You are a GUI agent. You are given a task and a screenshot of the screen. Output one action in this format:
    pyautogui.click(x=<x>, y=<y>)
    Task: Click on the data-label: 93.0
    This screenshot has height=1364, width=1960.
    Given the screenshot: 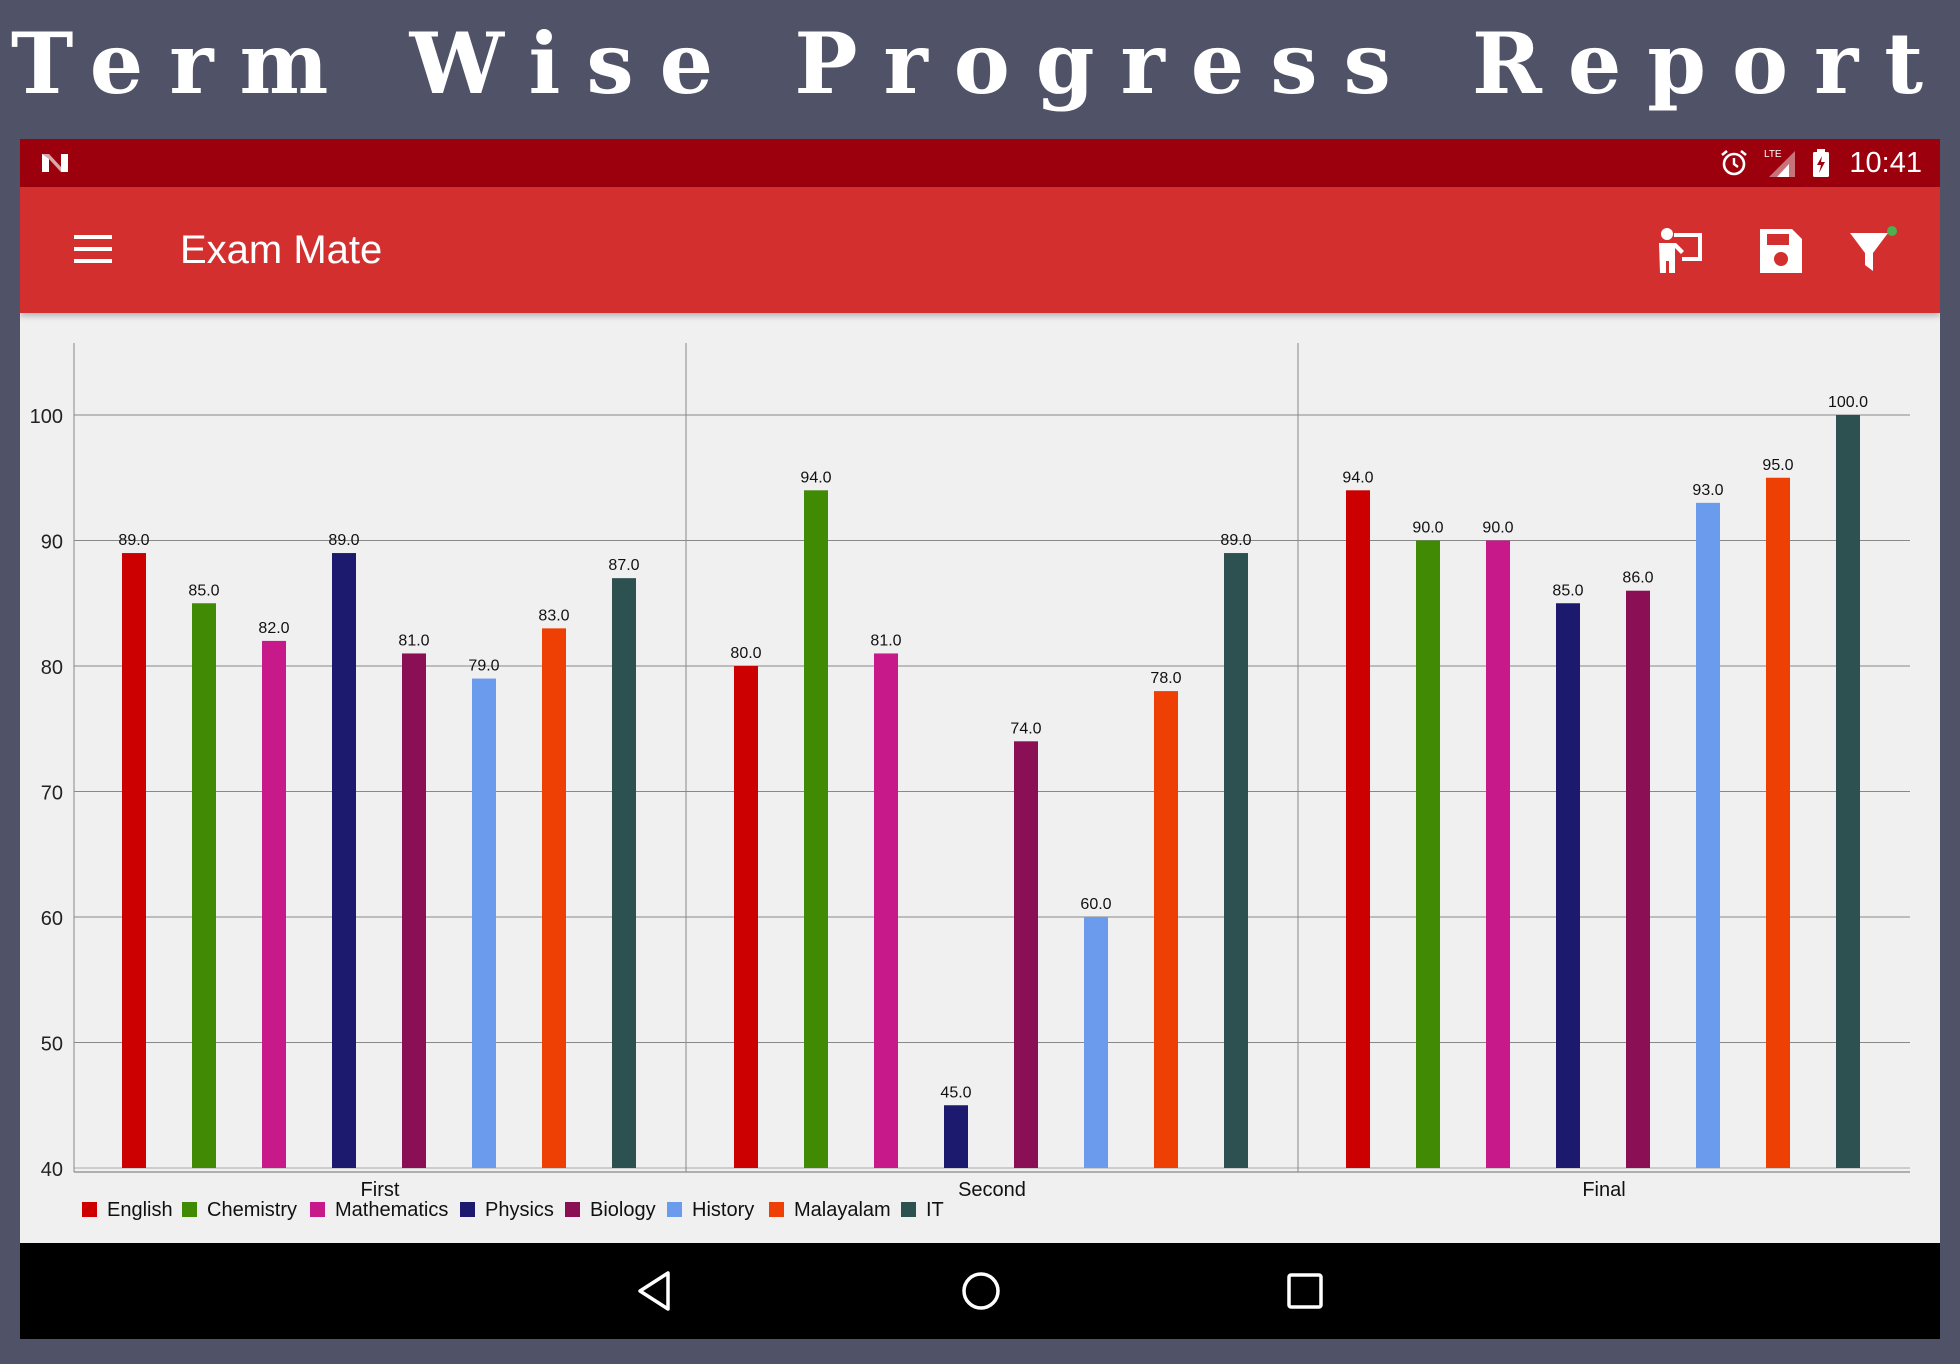 What is the action you would take?
    pyautogui.click(x=1707, y=490)
    